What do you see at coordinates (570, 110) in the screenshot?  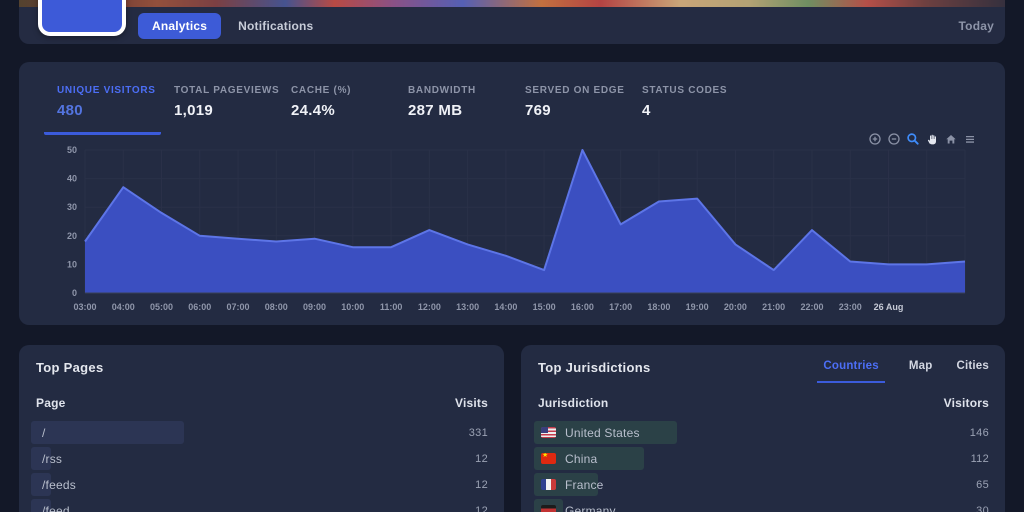 I see `stat-served-on-edge: SERVED ON EDGE 769` at bounding box center [570, 110].